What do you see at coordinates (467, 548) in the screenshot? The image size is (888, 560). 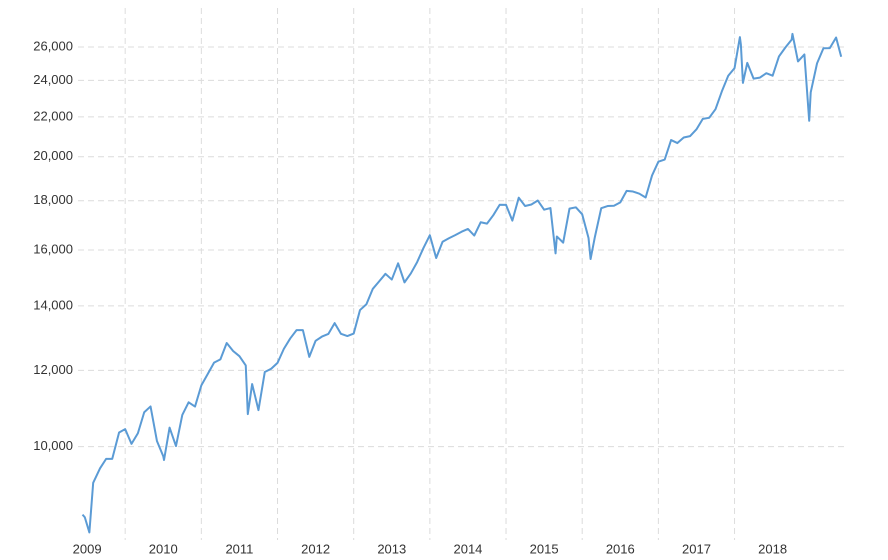 I see `x-tick-label: 2014` at bounding box center [467, 548].